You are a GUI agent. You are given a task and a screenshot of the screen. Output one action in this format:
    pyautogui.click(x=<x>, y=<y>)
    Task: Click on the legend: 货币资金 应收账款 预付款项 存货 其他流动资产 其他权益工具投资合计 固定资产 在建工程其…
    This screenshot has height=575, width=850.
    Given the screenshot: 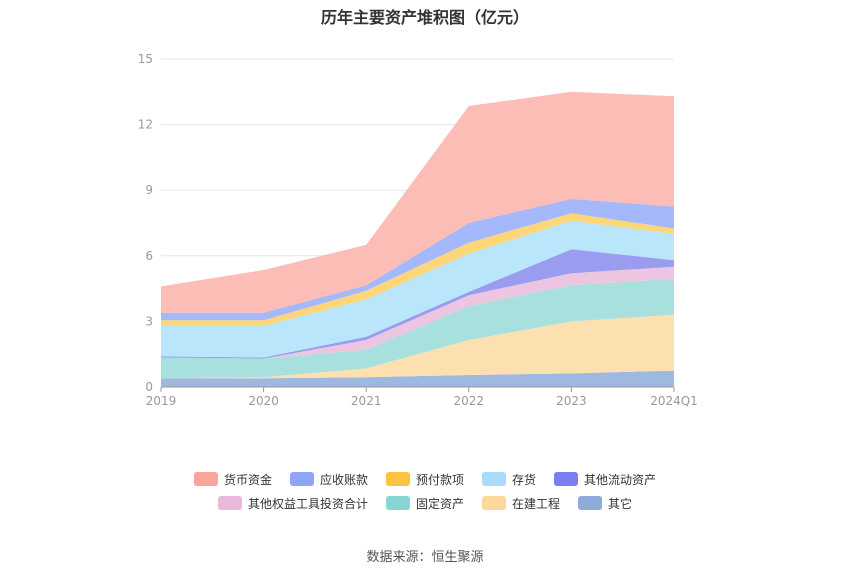 What is the action you would take?
    pyautogui.click(x=425, y=494)
    